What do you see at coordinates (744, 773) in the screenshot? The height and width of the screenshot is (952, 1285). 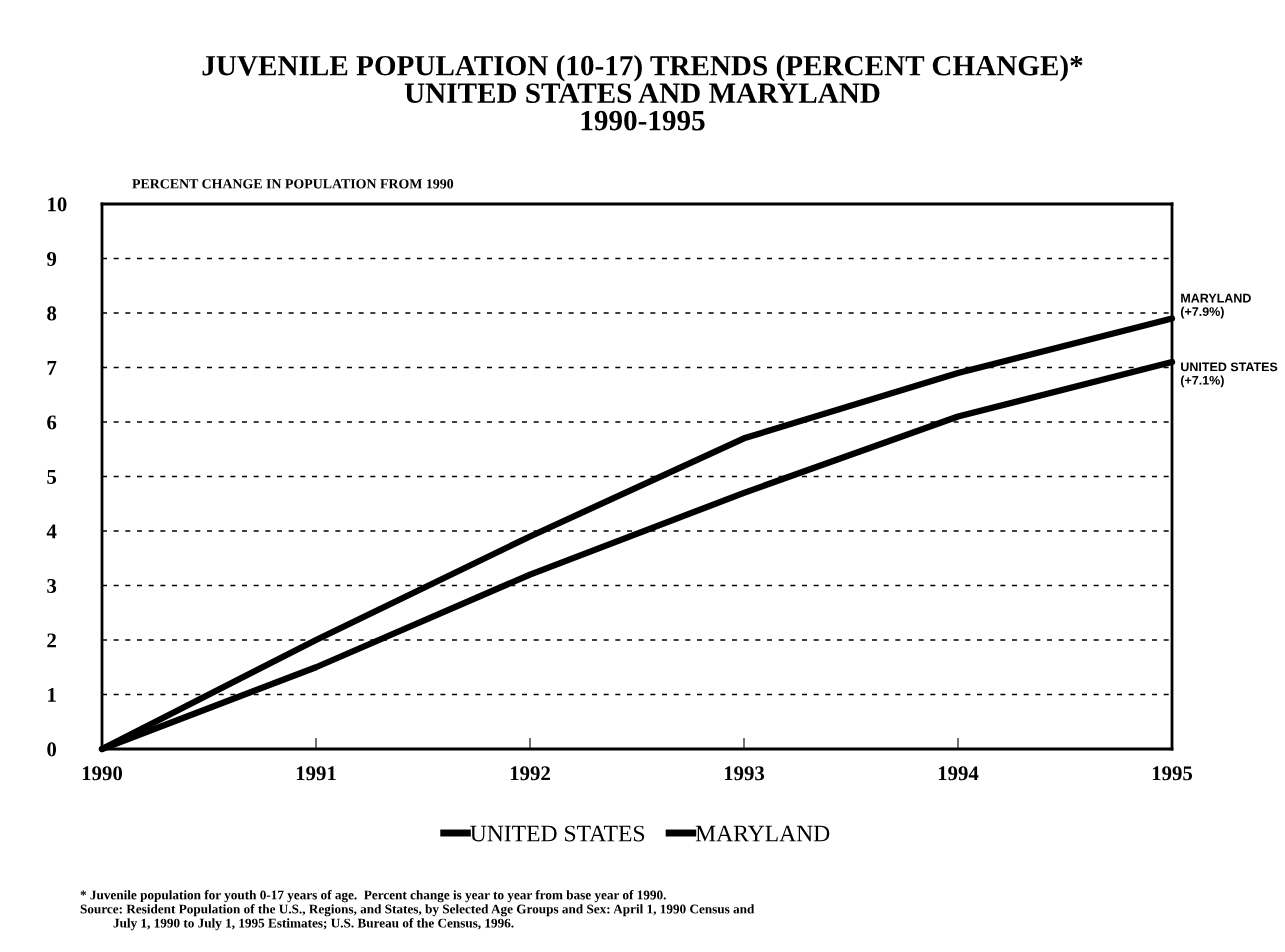 I see `x-tick-label: 1993` at bounding box center [744, 773].